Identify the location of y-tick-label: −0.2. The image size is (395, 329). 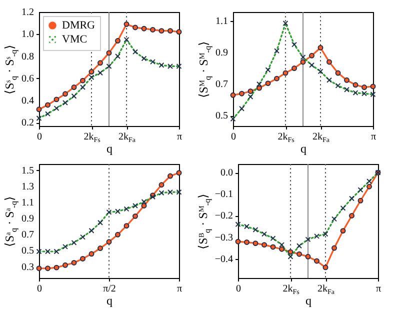
(223, 216).